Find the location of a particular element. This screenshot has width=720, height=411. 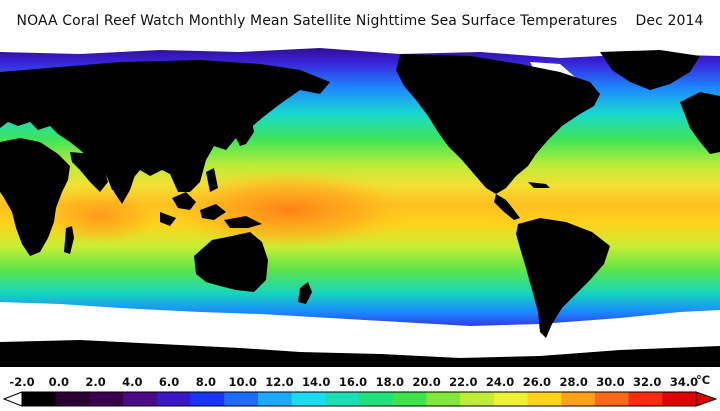

east-africa-europe-edge is located at coordinates (700, 123).